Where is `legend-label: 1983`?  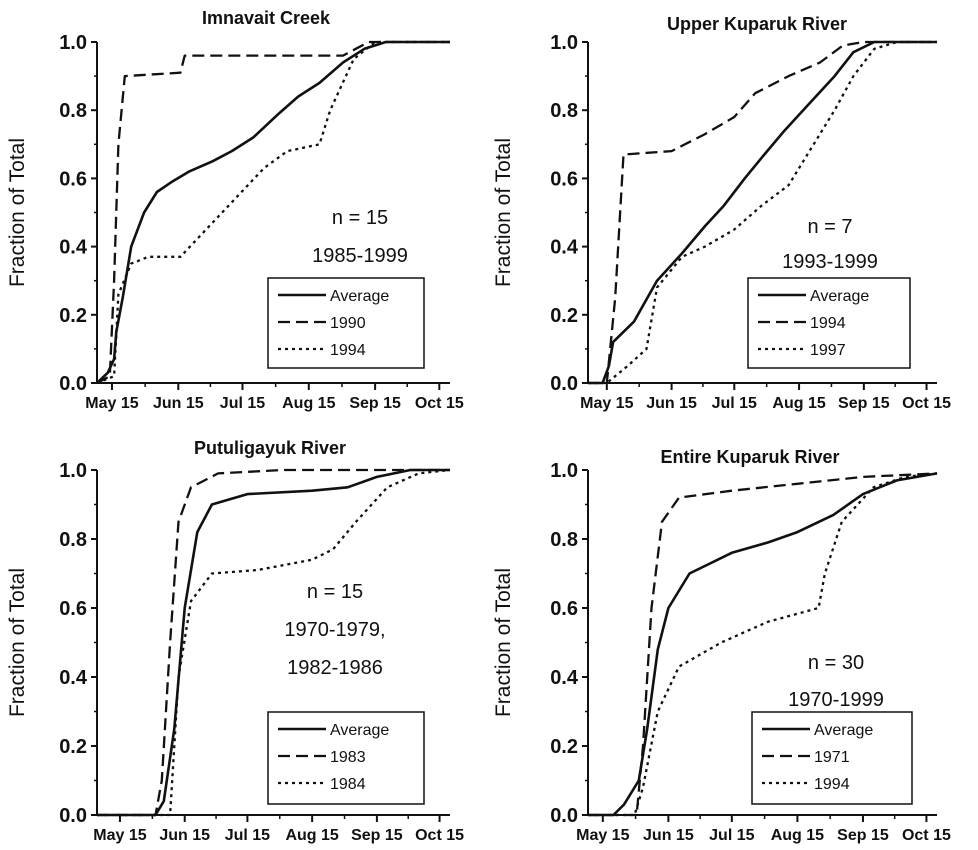
legend-label: 1983 is located at coordinates (348, 757).